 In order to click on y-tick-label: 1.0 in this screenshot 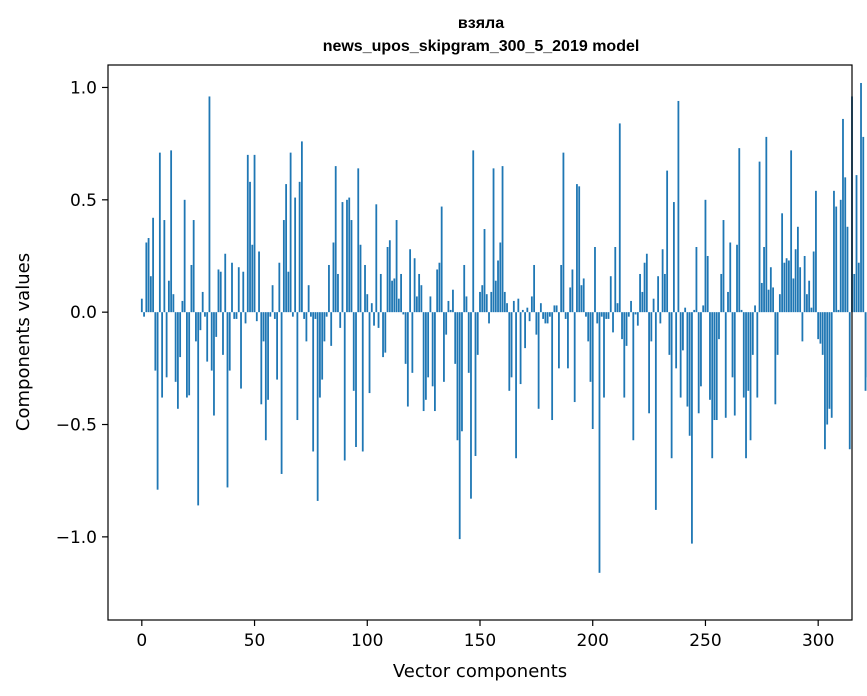, I will do `click(83, 88)`.